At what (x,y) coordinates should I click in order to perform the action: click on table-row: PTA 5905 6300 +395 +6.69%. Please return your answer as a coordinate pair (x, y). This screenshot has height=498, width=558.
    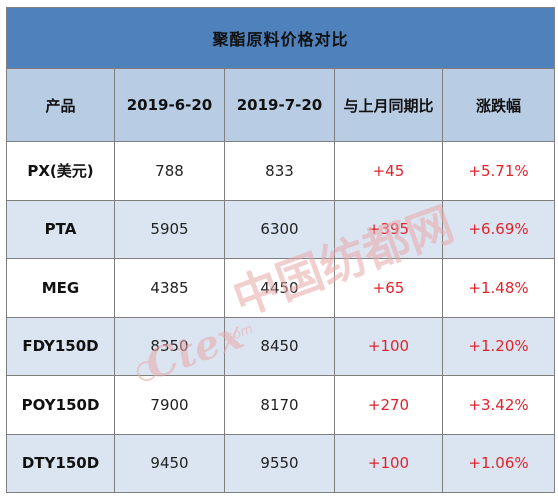
    Looking at the image, I should click on (281, 229).